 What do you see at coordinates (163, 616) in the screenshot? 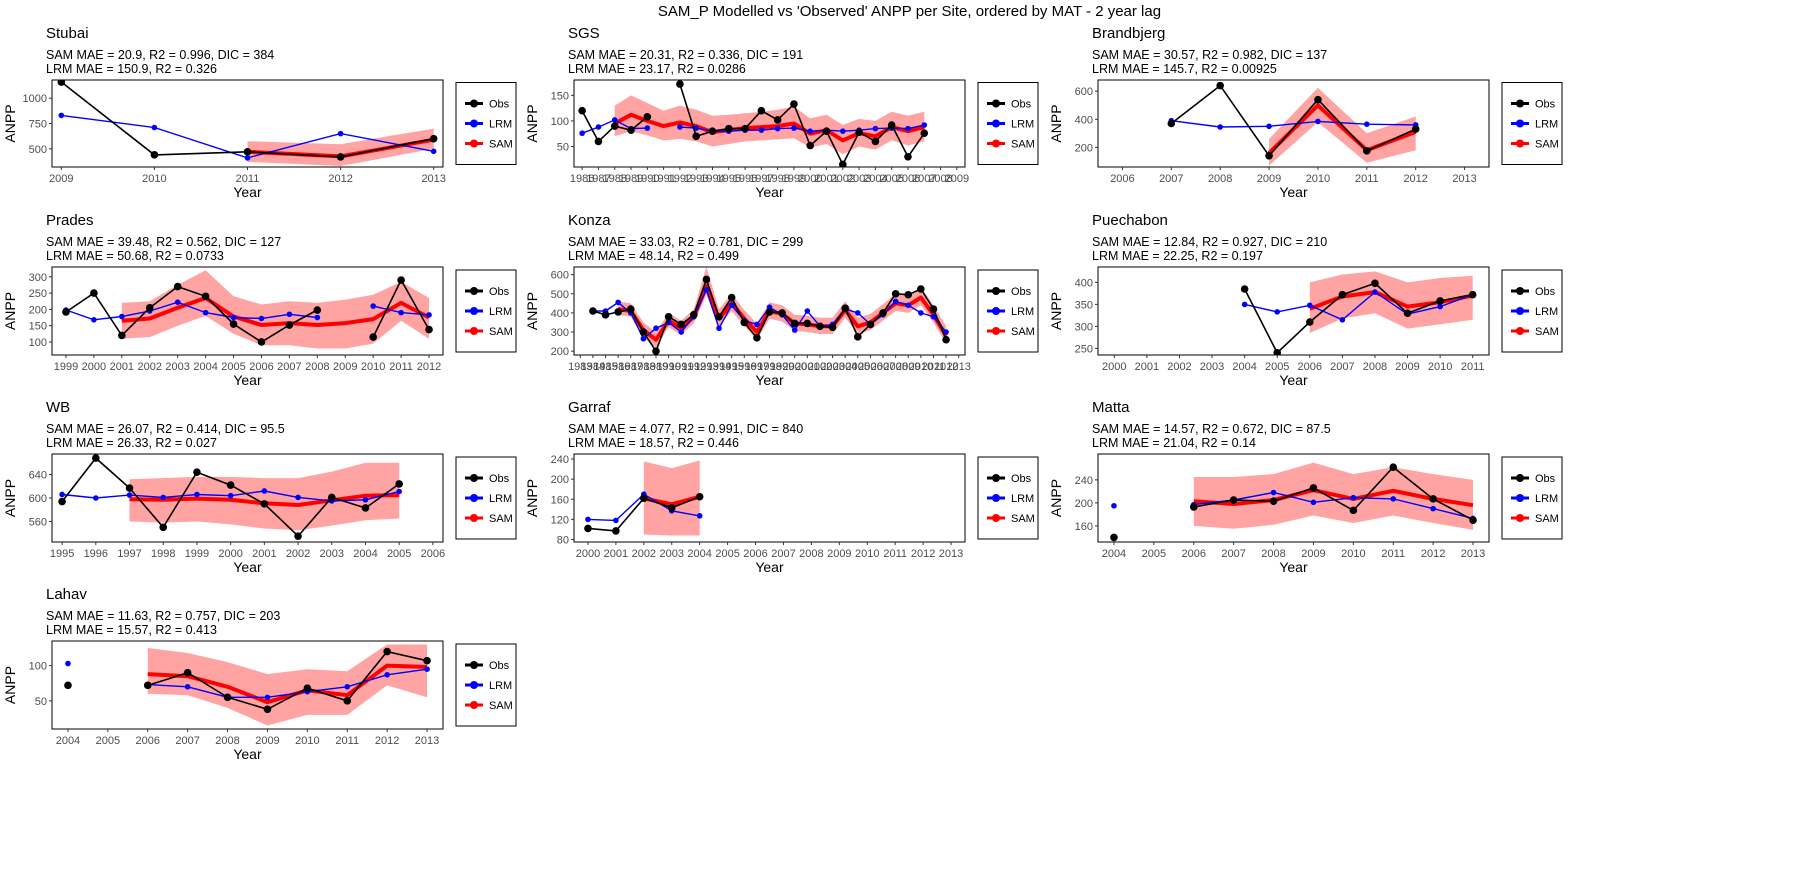
I see `panel-sam-stats: SAM MAE = 11.63, R2 = 0.757, DIC = 203` at bounding box center [163, 616].